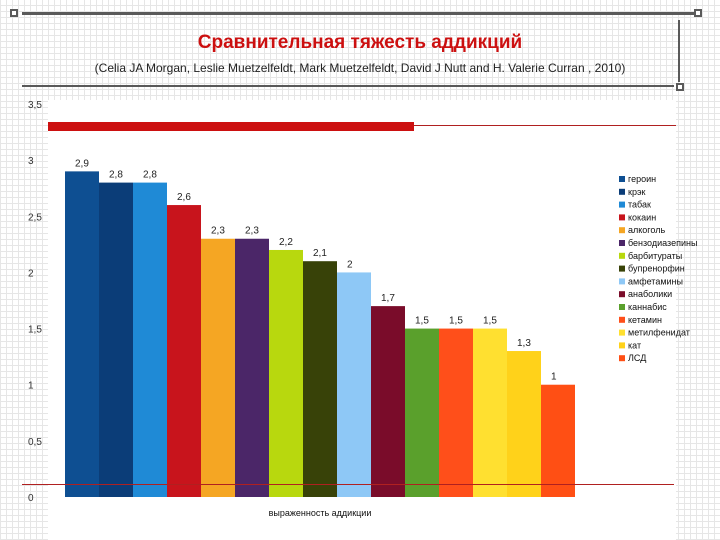  What do you see at coordinates (647, 307) in the screenshot?
I see `legend-entry: каннабис` at bounding box center [647, 307].